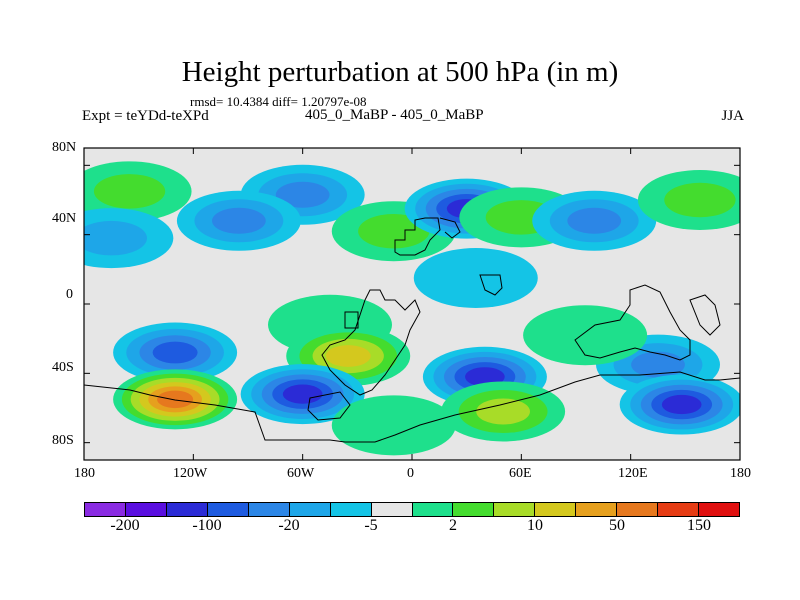 The image size is (800, 600). Describe the element at coordinates (278, 101) in the screenshot. I see `stats-line: rmsd= 10.4384 diff= 1.20797e-08` at that location.